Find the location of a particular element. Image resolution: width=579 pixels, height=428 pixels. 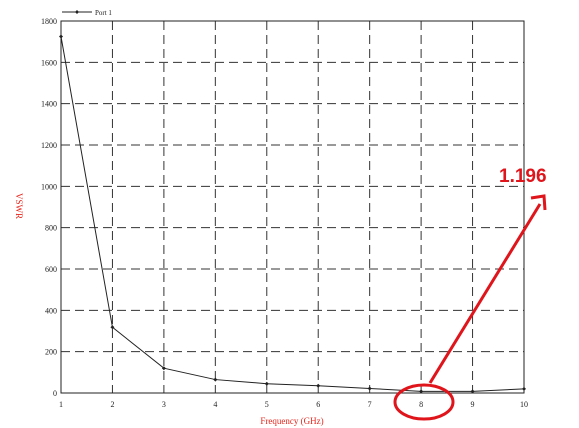

annotation-value: 1.196 is located at coordinates (523, 176).